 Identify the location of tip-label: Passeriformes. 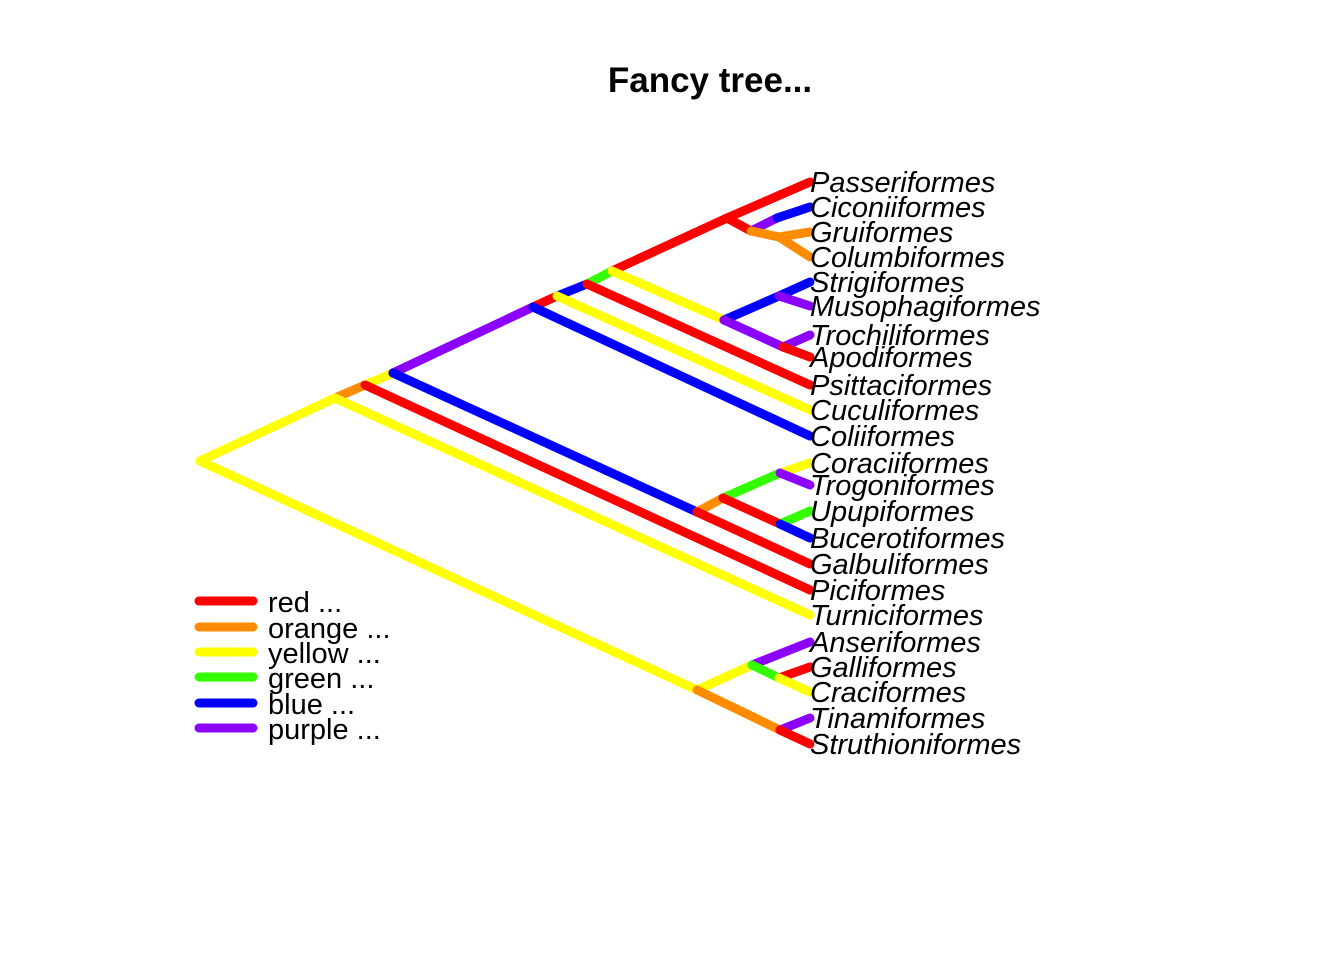
(902, 183).